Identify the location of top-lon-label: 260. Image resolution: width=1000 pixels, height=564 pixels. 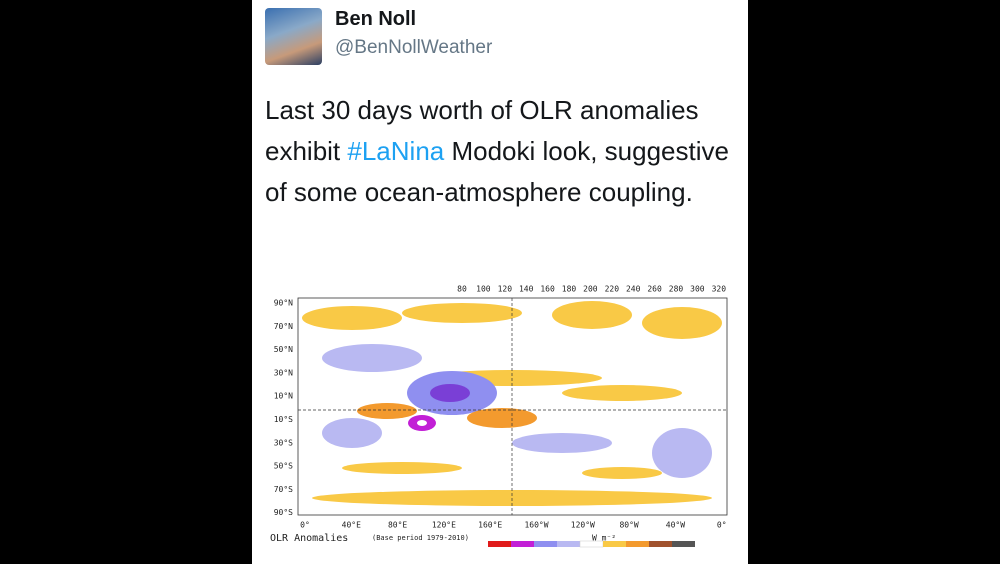
(654, 289).